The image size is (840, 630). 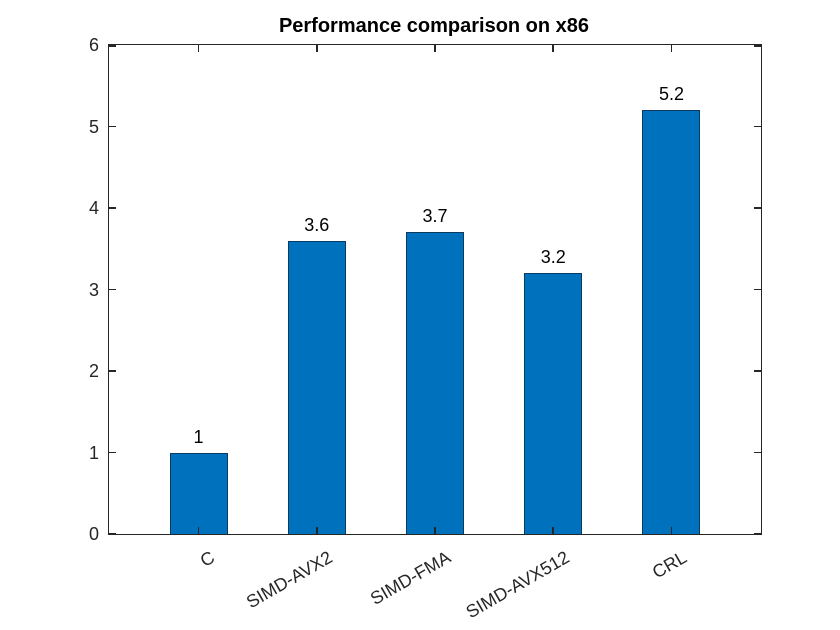 I want to click on ytick-label-5: 5, so click(x=93, y=126).